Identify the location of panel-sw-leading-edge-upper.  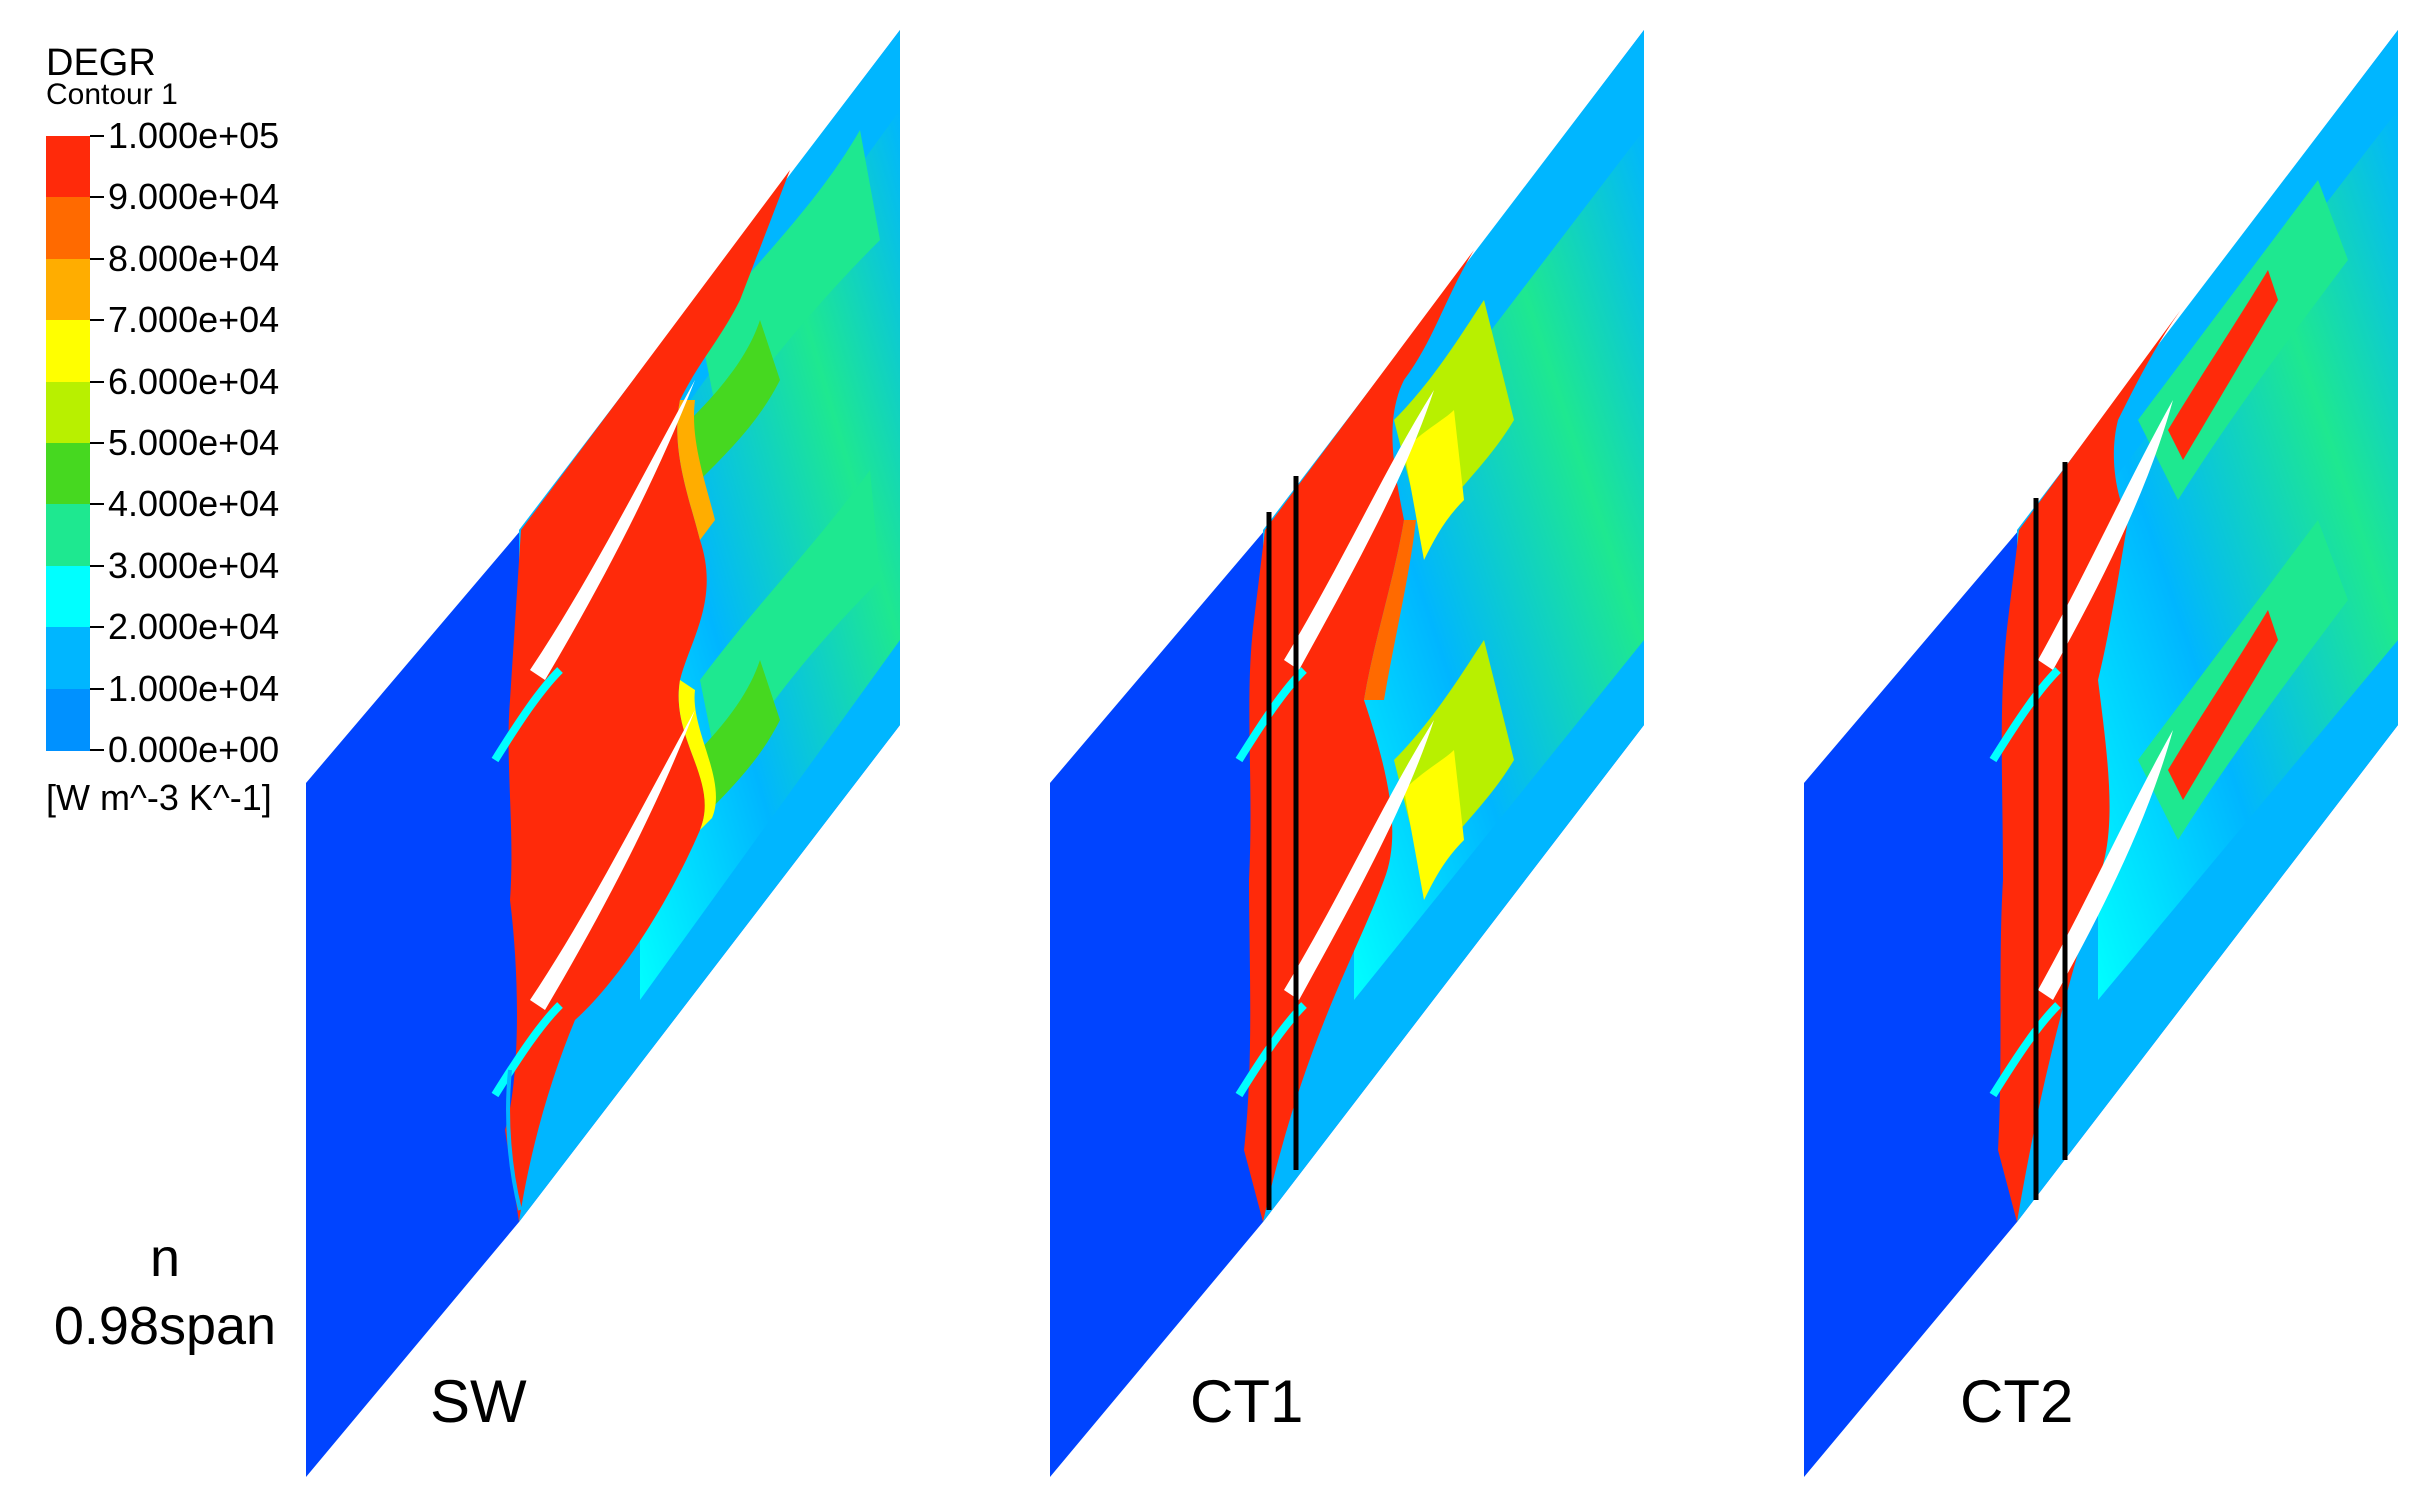
(527, 715).